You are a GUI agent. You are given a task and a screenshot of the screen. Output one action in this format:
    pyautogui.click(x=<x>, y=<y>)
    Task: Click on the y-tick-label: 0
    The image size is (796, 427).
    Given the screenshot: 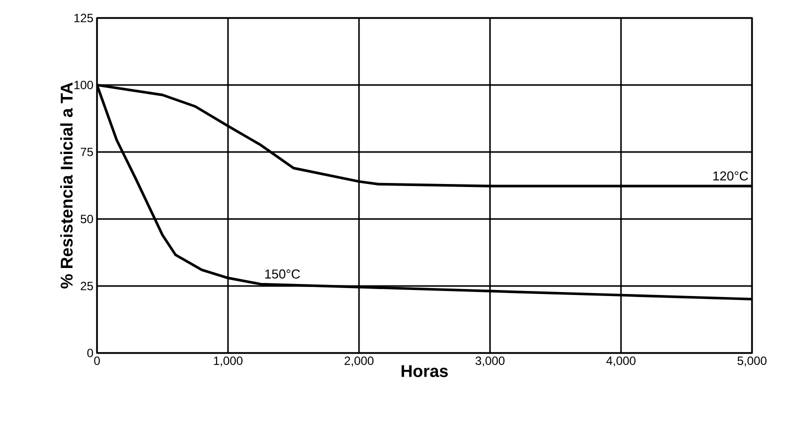 What is the action you would take?
    pyautogui.click(x=90, y=353)
    